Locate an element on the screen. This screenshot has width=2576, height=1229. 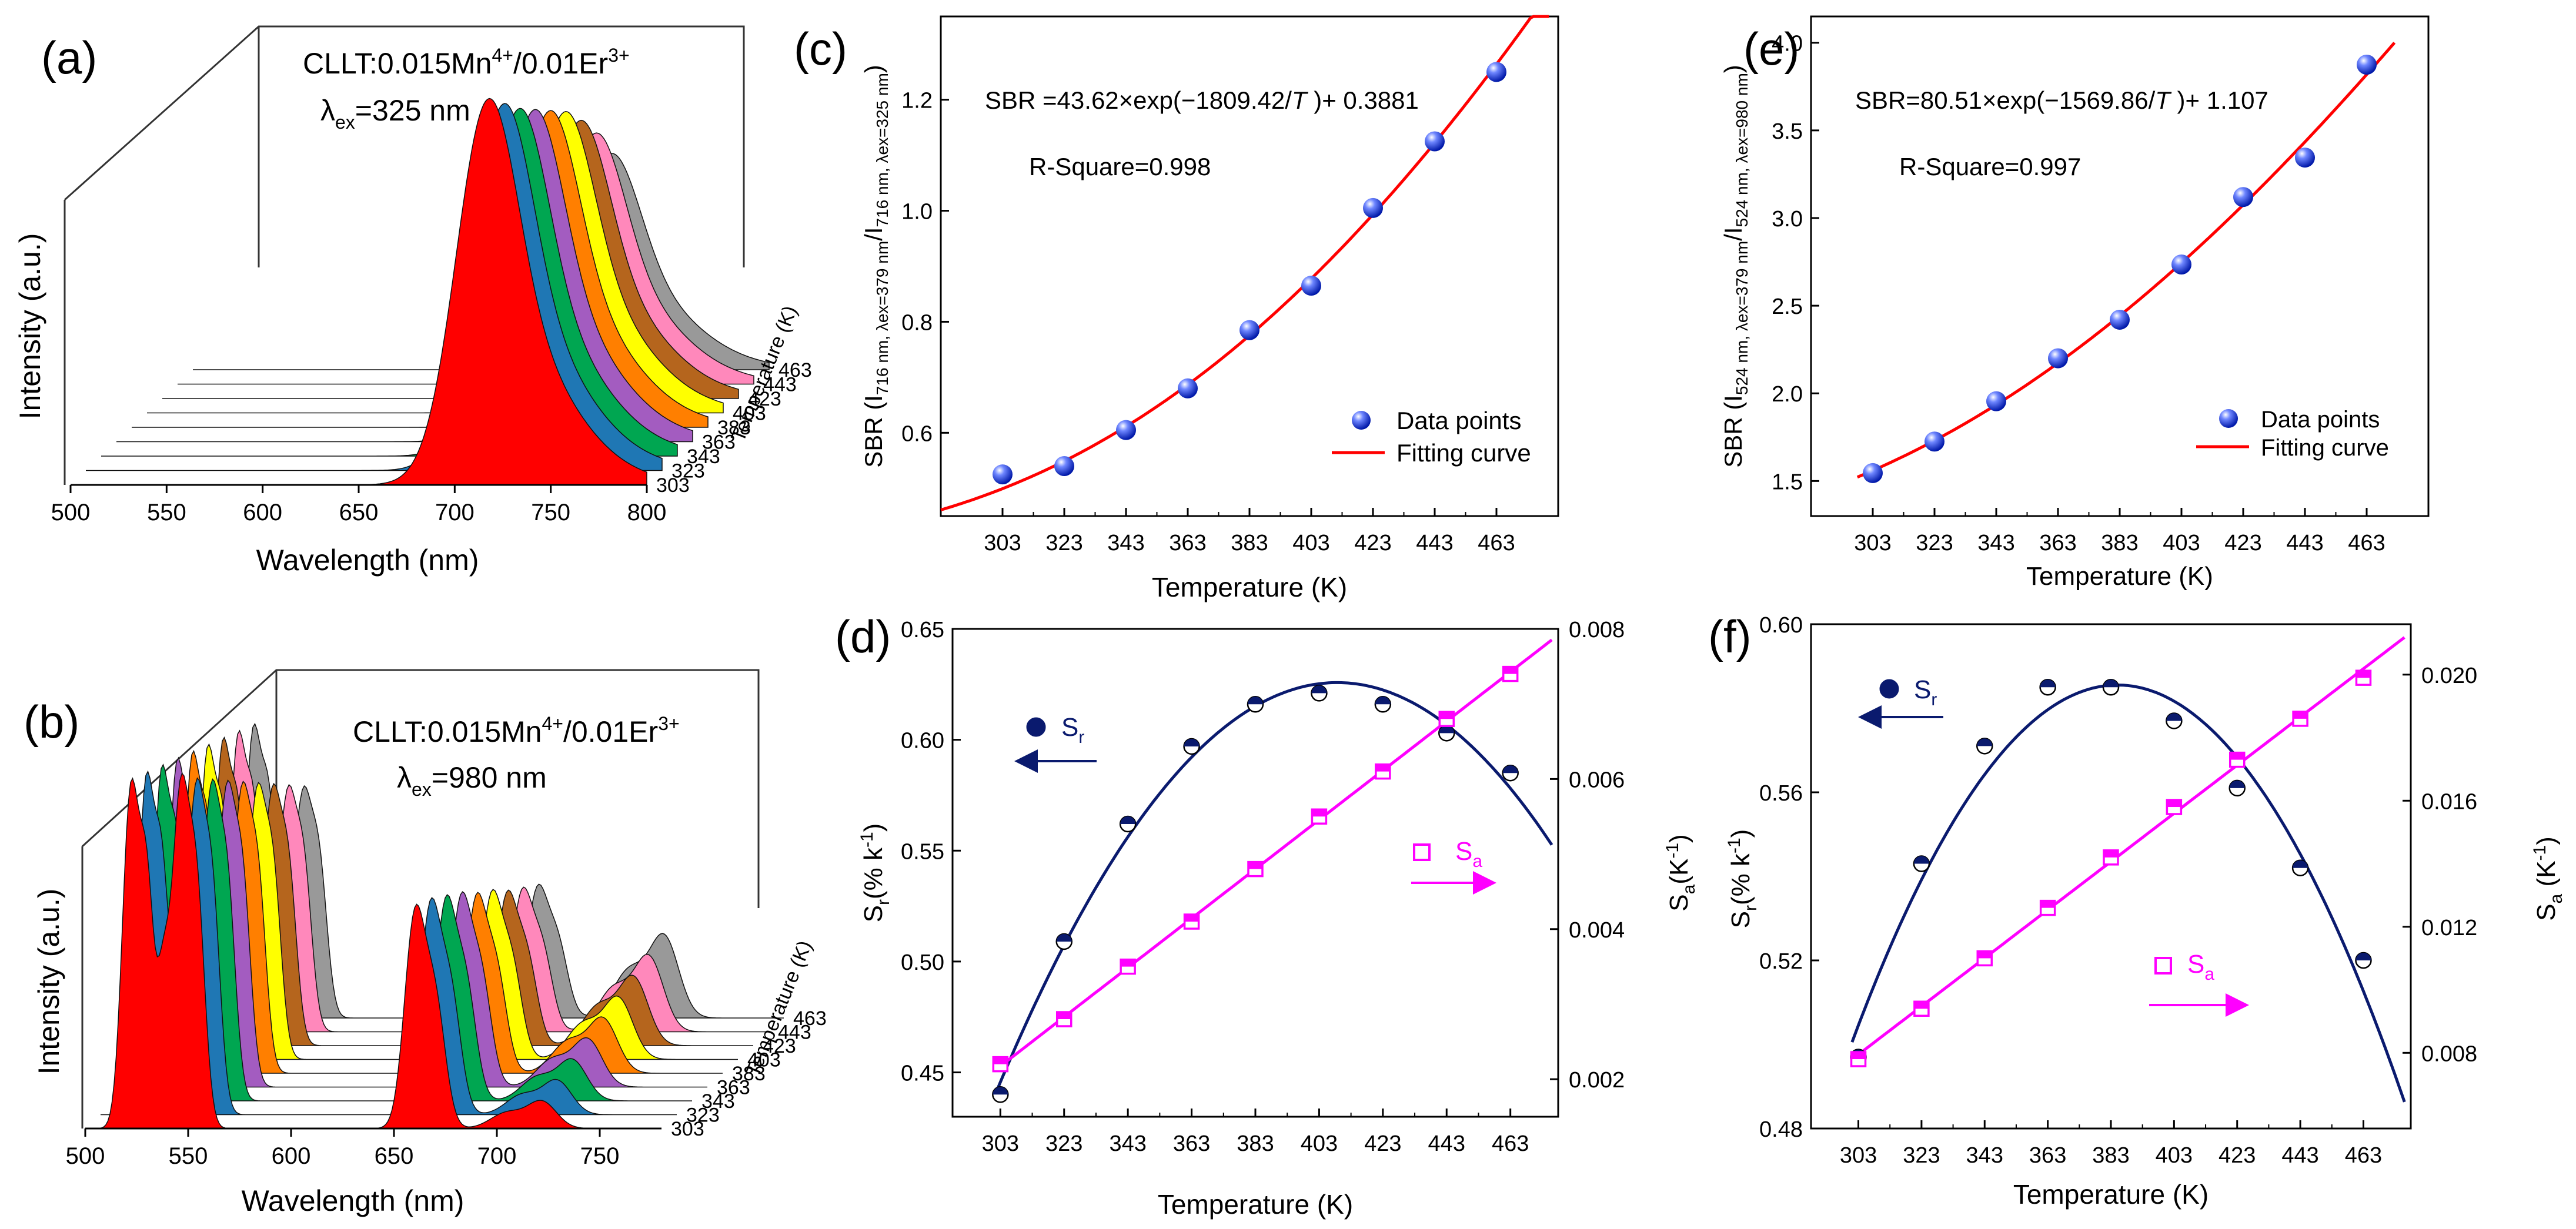
d-xtick-label: 363 is located at coordinates (1191, 1143).